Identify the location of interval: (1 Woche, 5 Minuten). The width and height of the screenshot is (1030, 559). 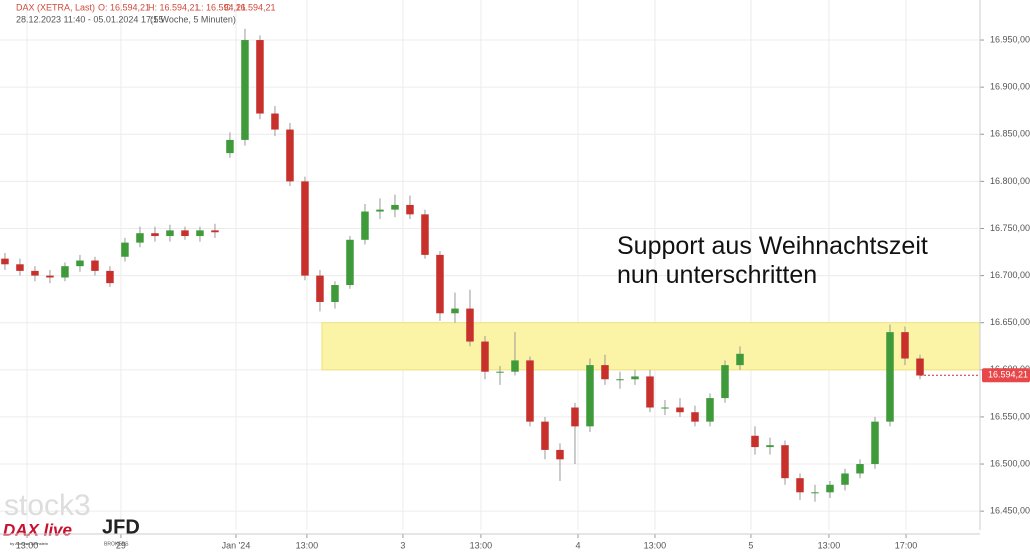
(193, 19).